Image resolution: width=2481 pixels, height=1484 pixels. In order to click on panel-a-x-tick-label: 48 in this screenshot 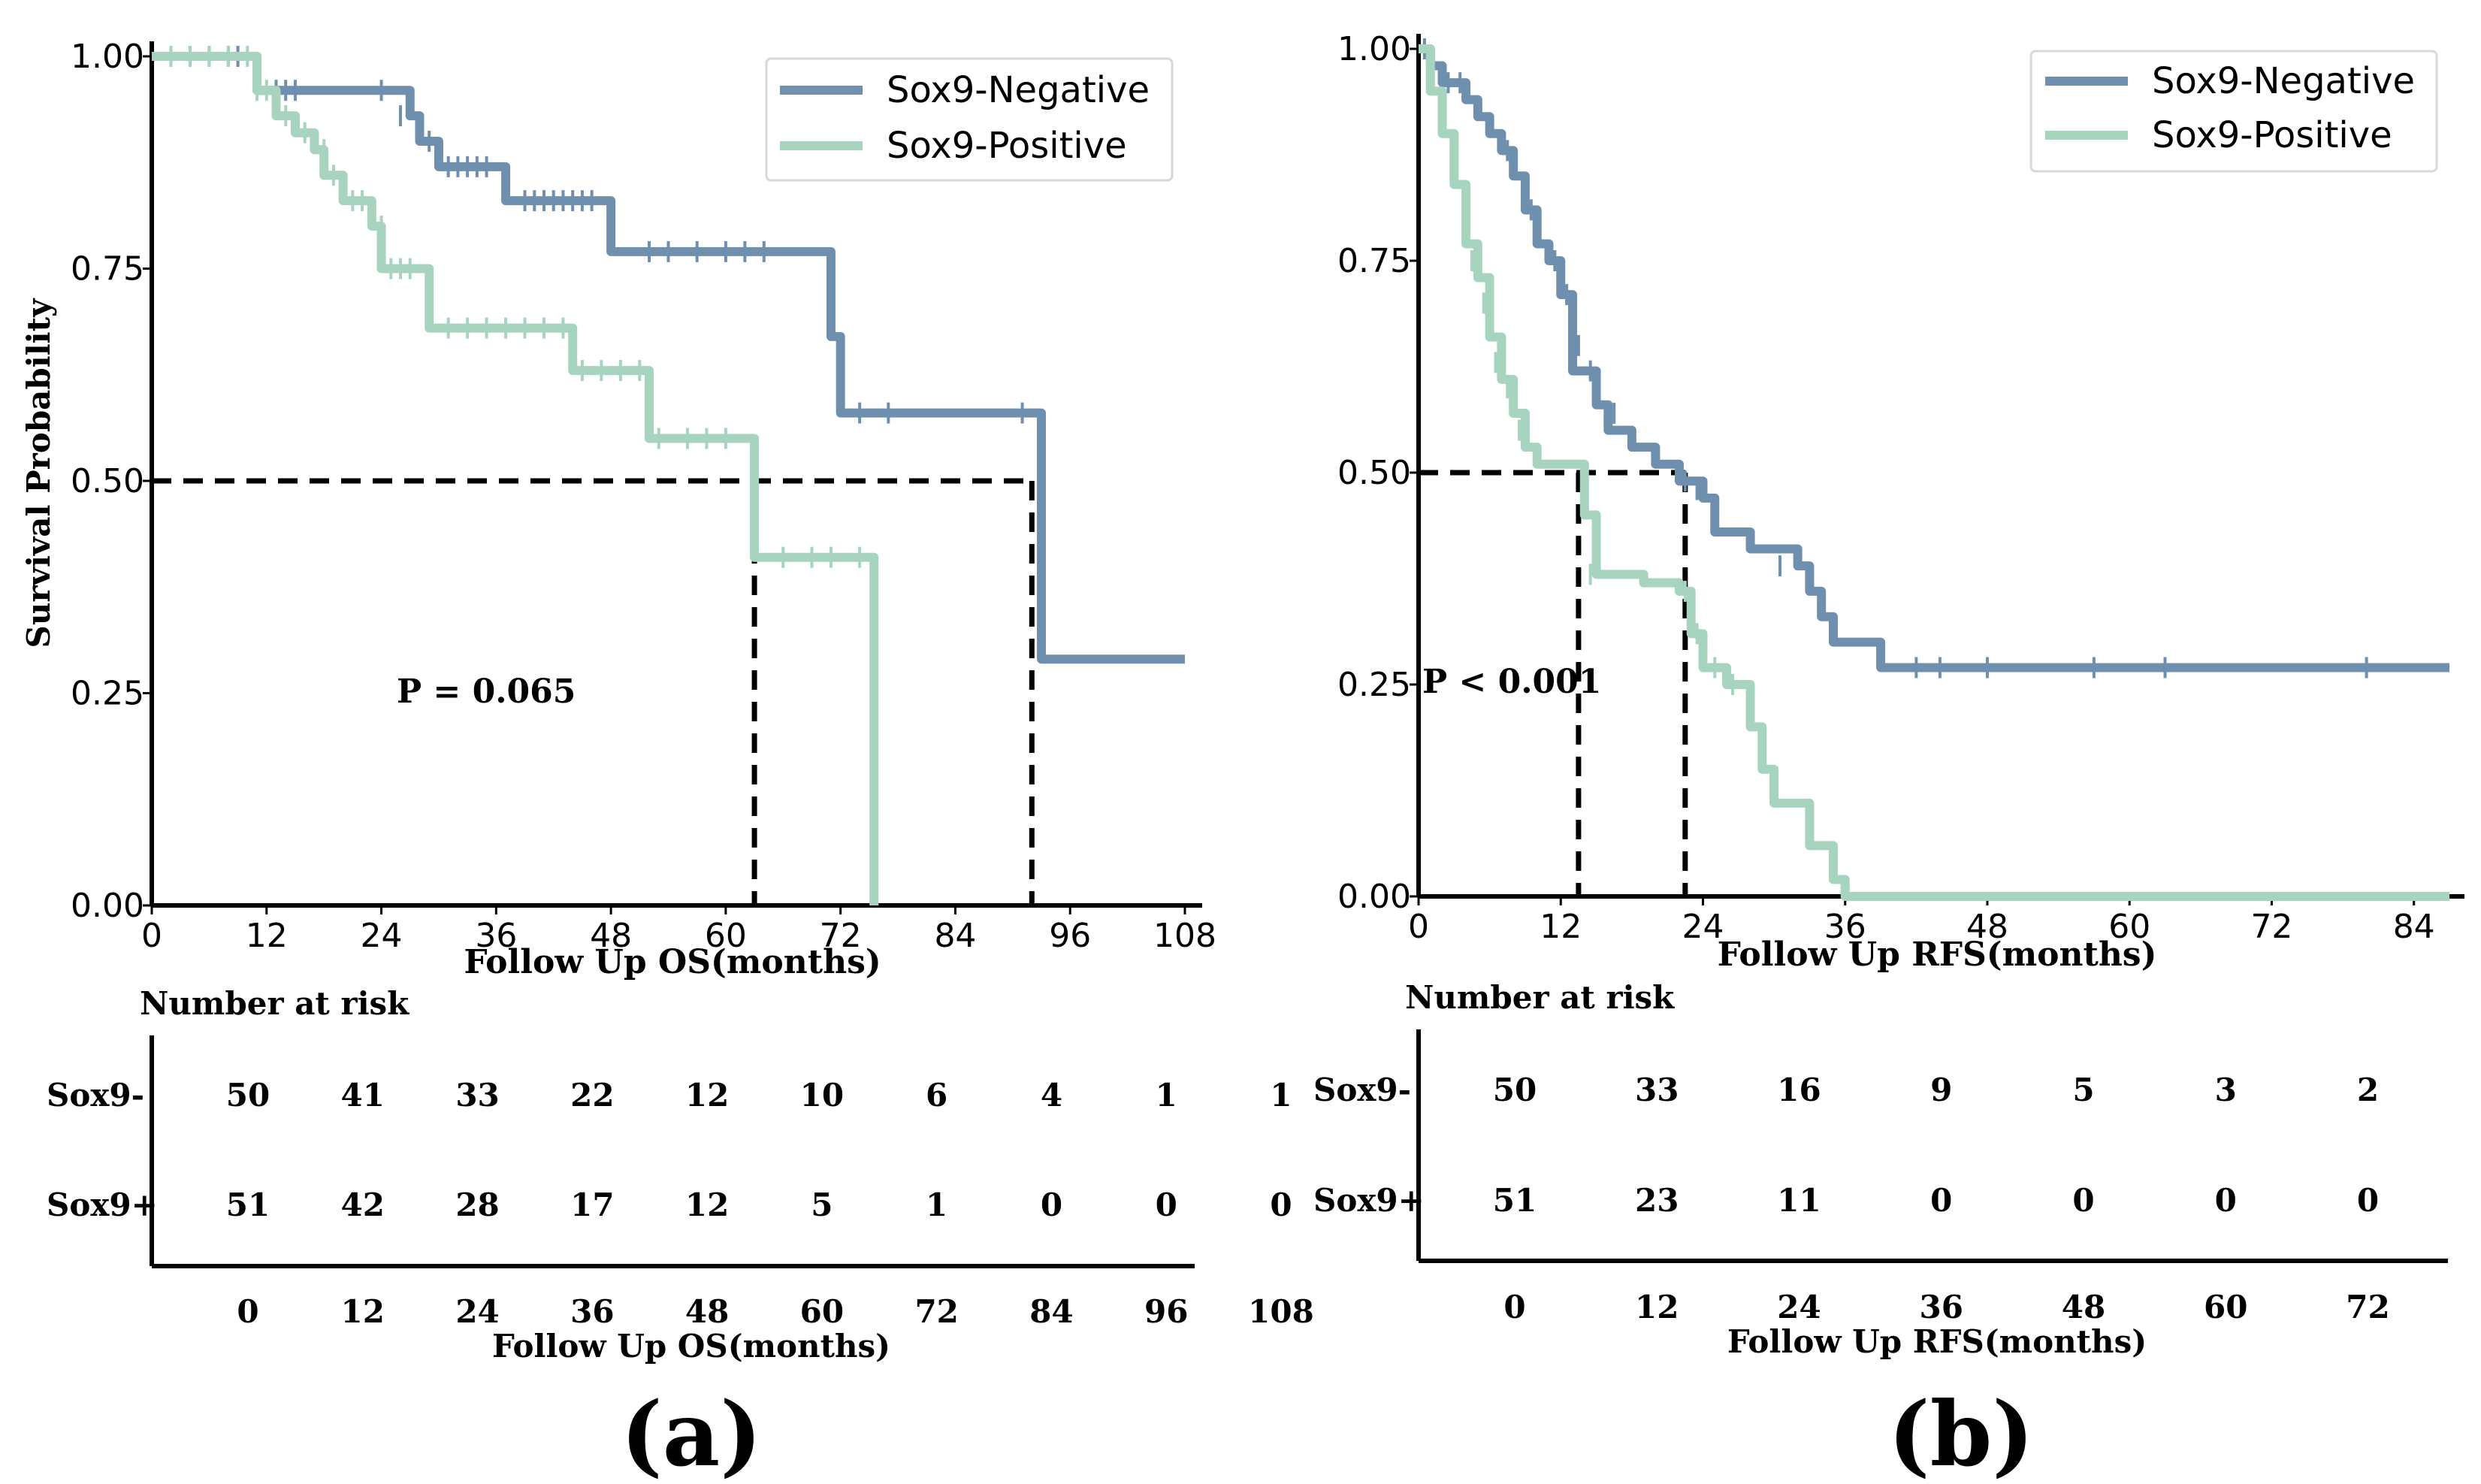, I will do `click(611, 936)`.